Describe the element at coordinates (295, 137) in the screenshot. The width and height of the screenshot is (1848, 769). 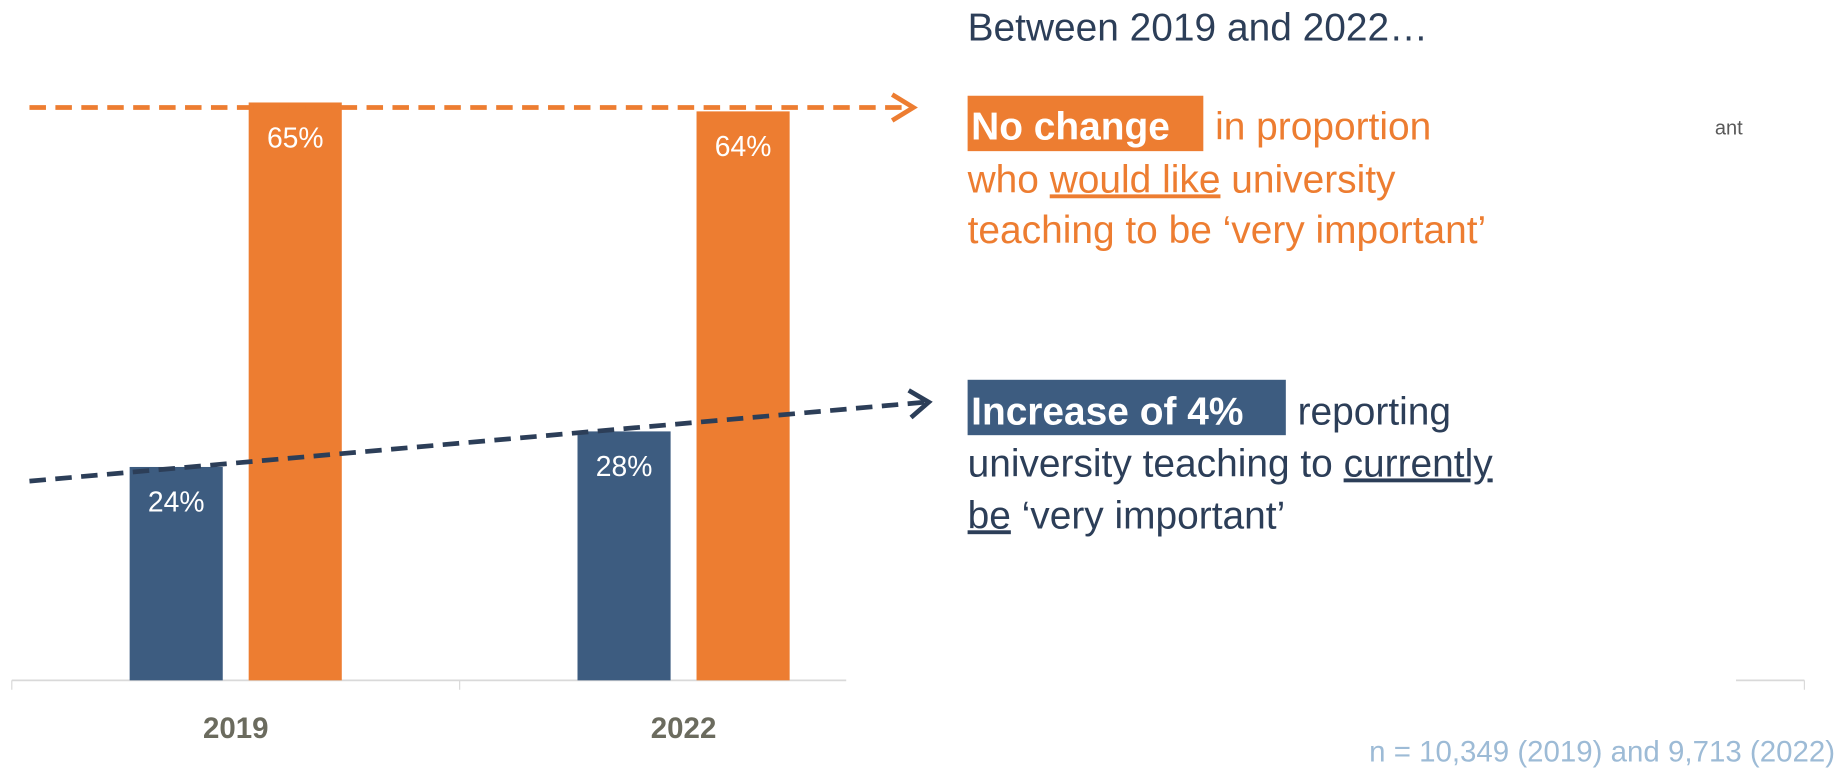
I see `data-label: 65%` at that location.